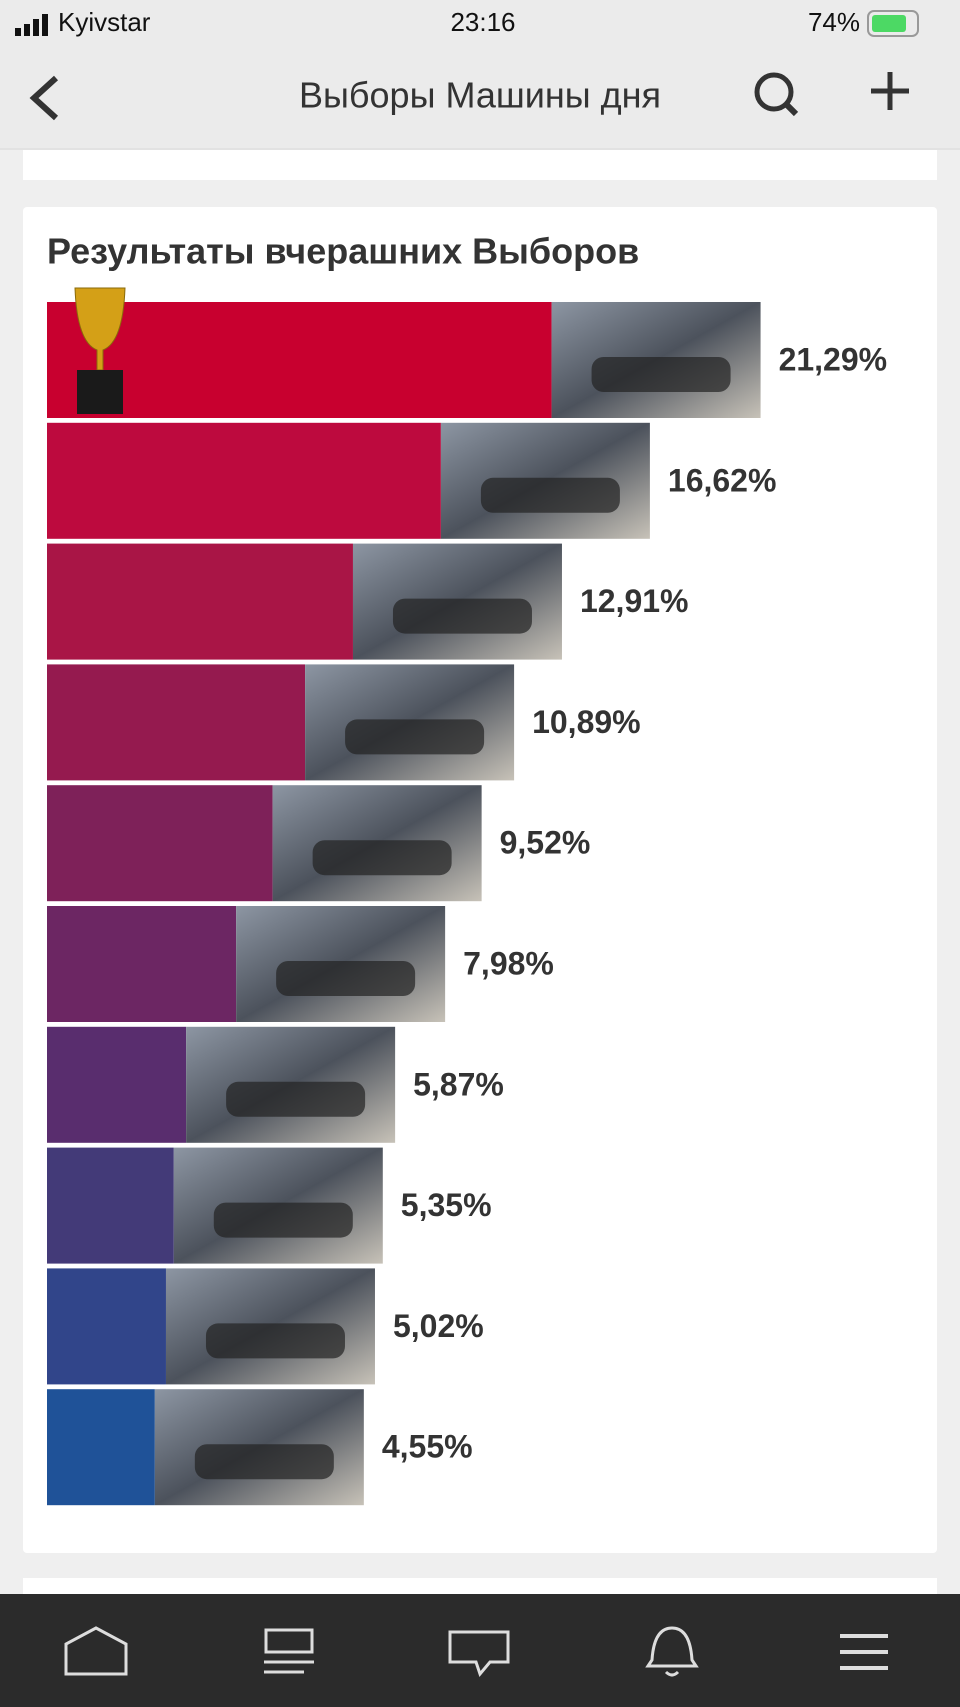  What do you see at coordinates (672, 1651) in the screenshot?
I see `tab-notifications` at bounding box center [672, 1651].